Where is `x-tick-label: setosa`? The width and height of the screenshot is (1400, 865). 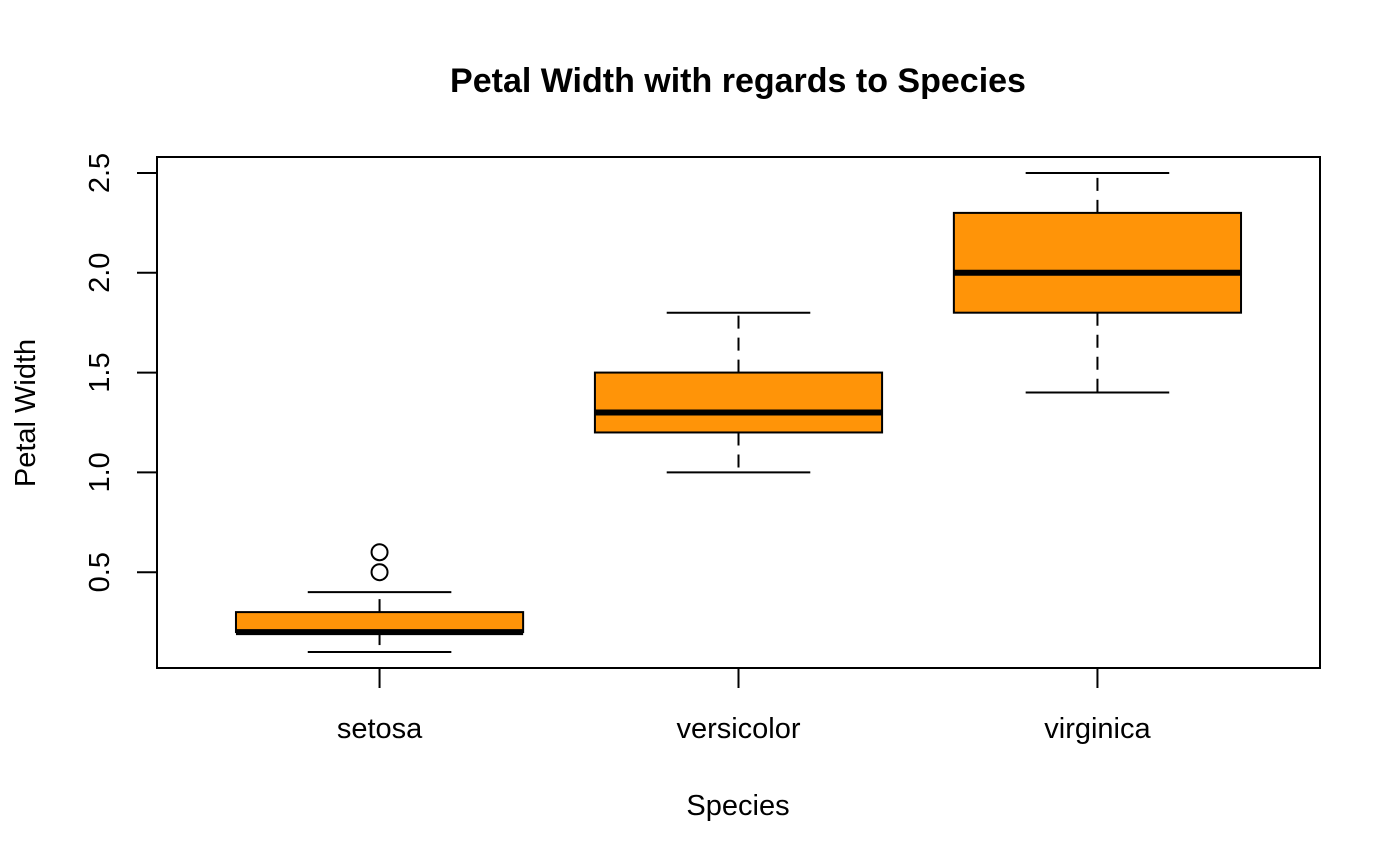
x-tick-label: setosa is located at coordinates (380, 729).